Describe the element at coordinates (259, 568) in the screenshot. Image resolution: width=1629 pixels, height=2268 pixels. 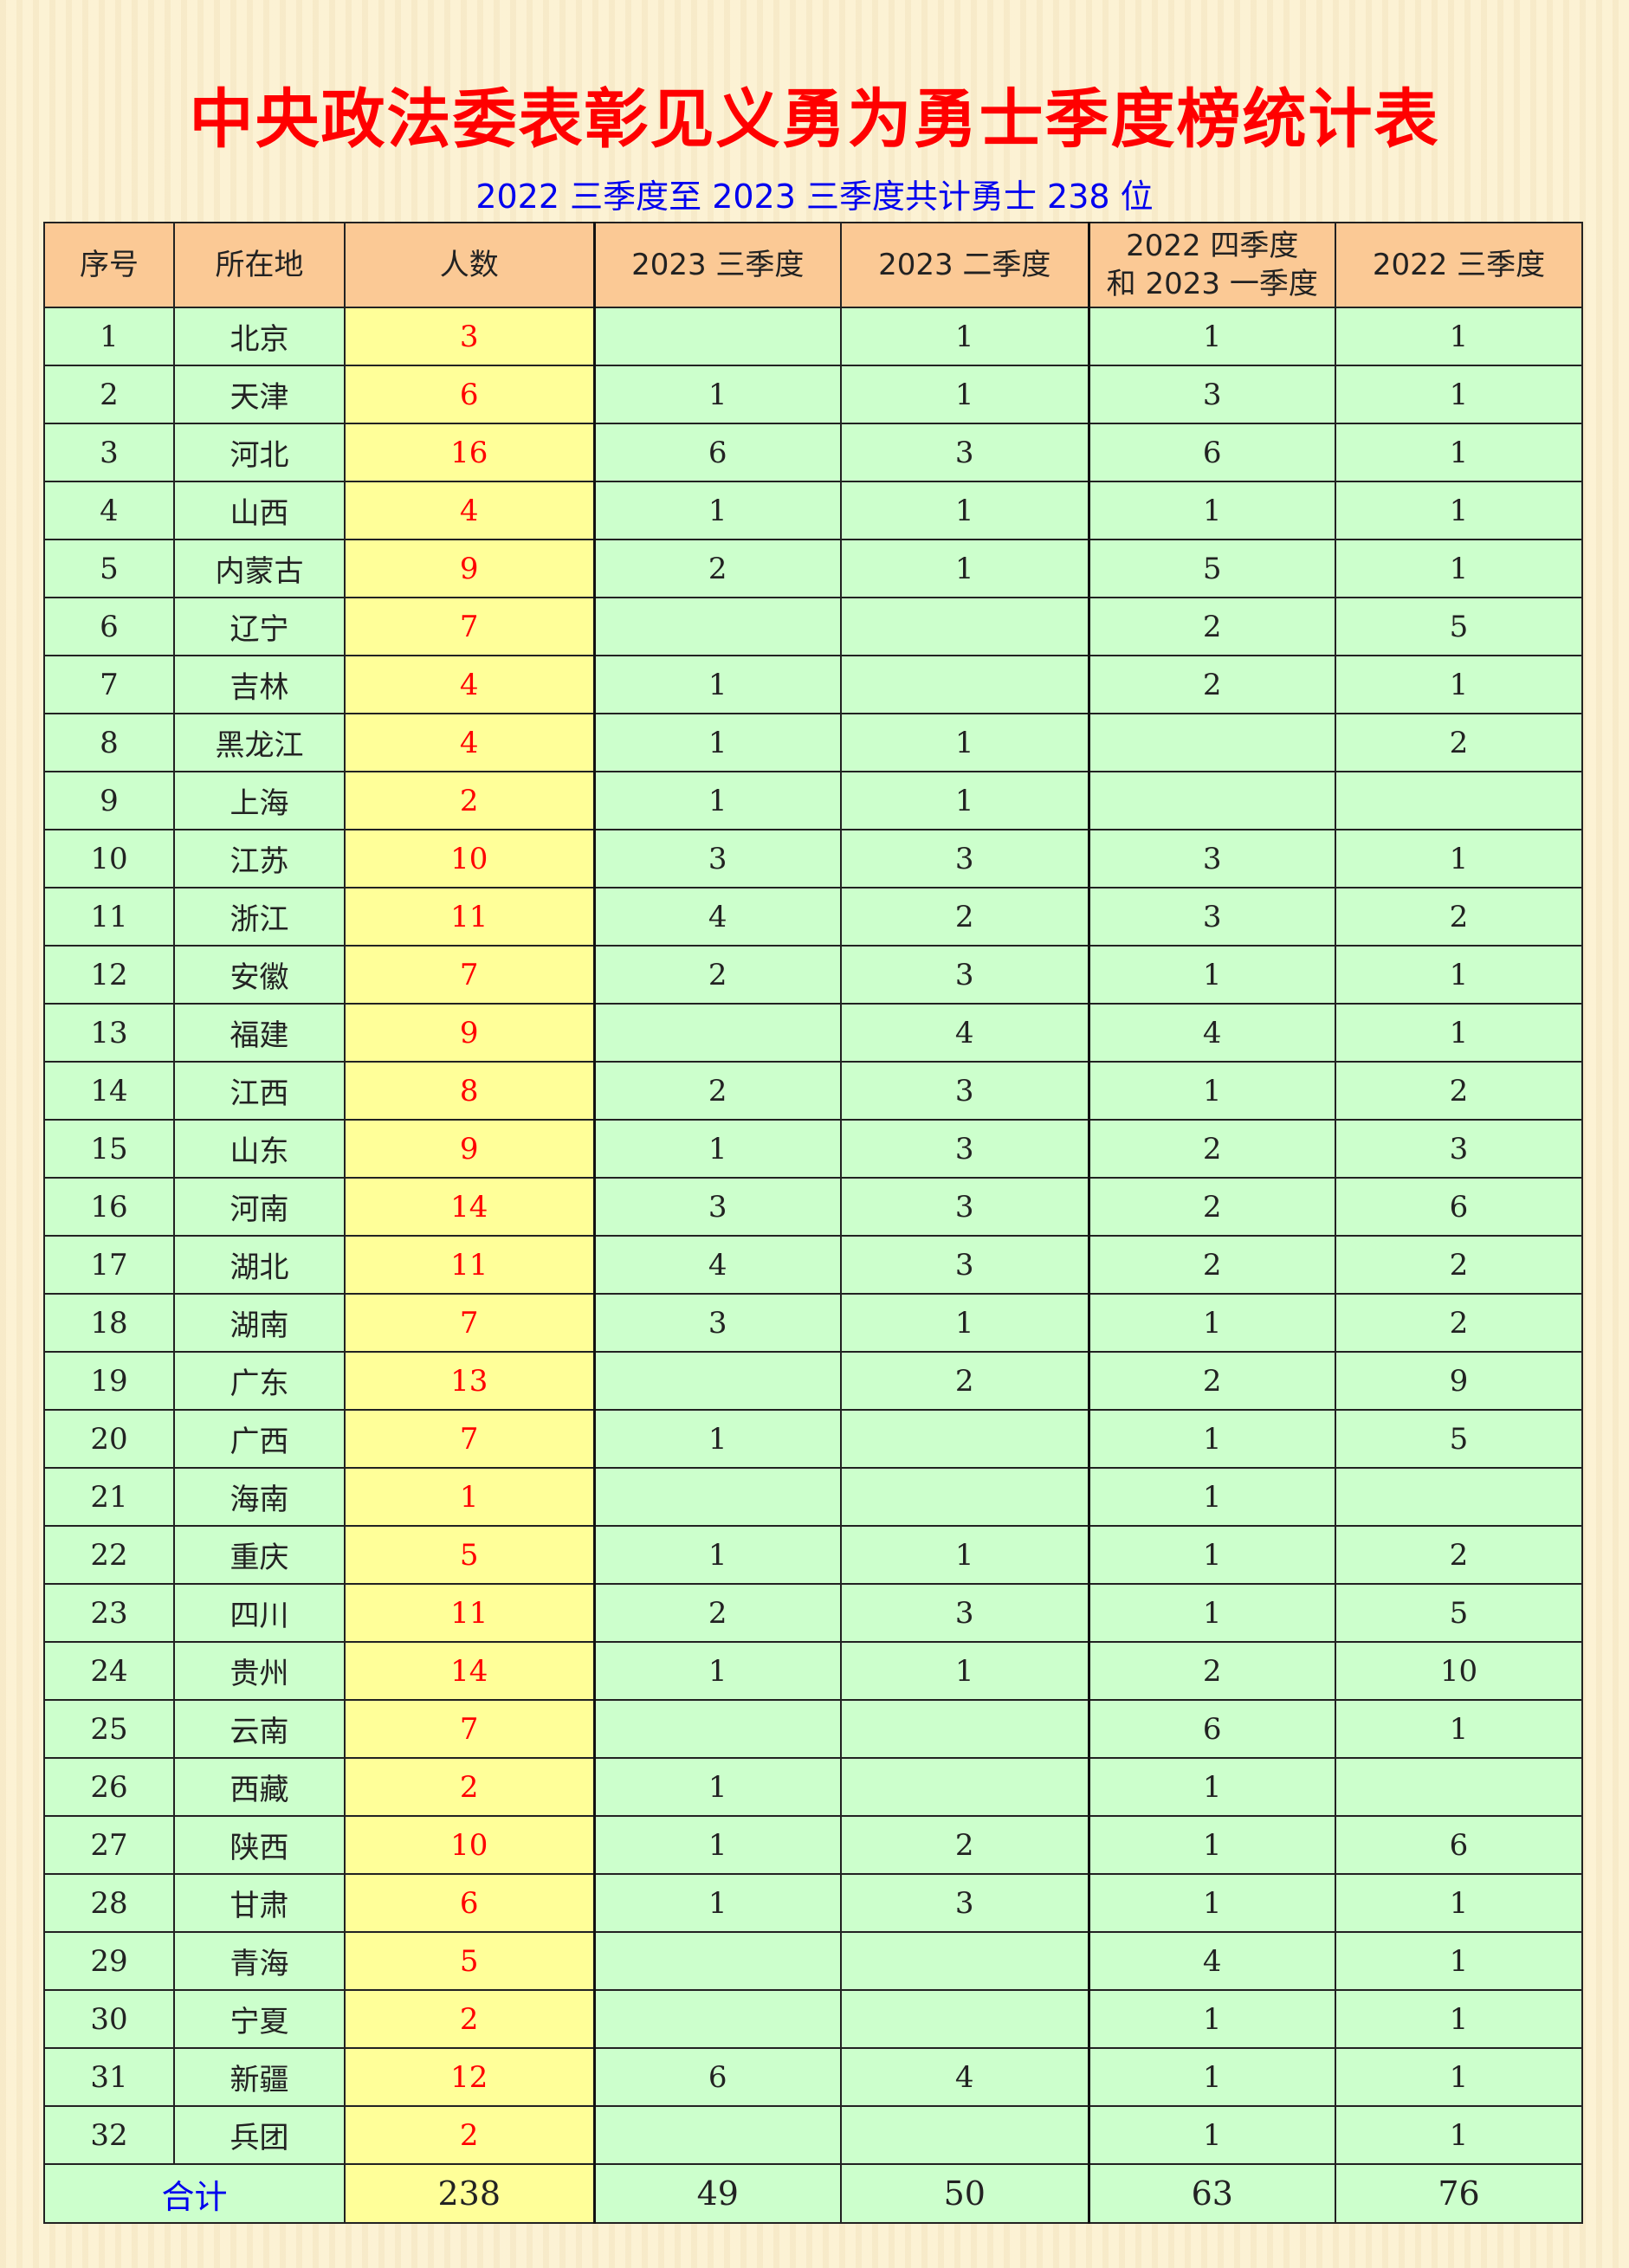
I see `row-location-cell: 内蒙古` at that location.